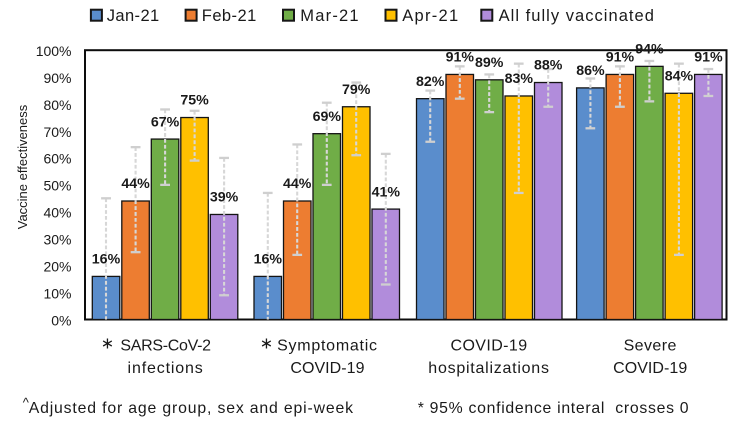 The height and width of the screenshot is (427, 750). Describe the element at coordinates (133, 16) in the screenshot. I see `svg-text: Jan-21` at that location.